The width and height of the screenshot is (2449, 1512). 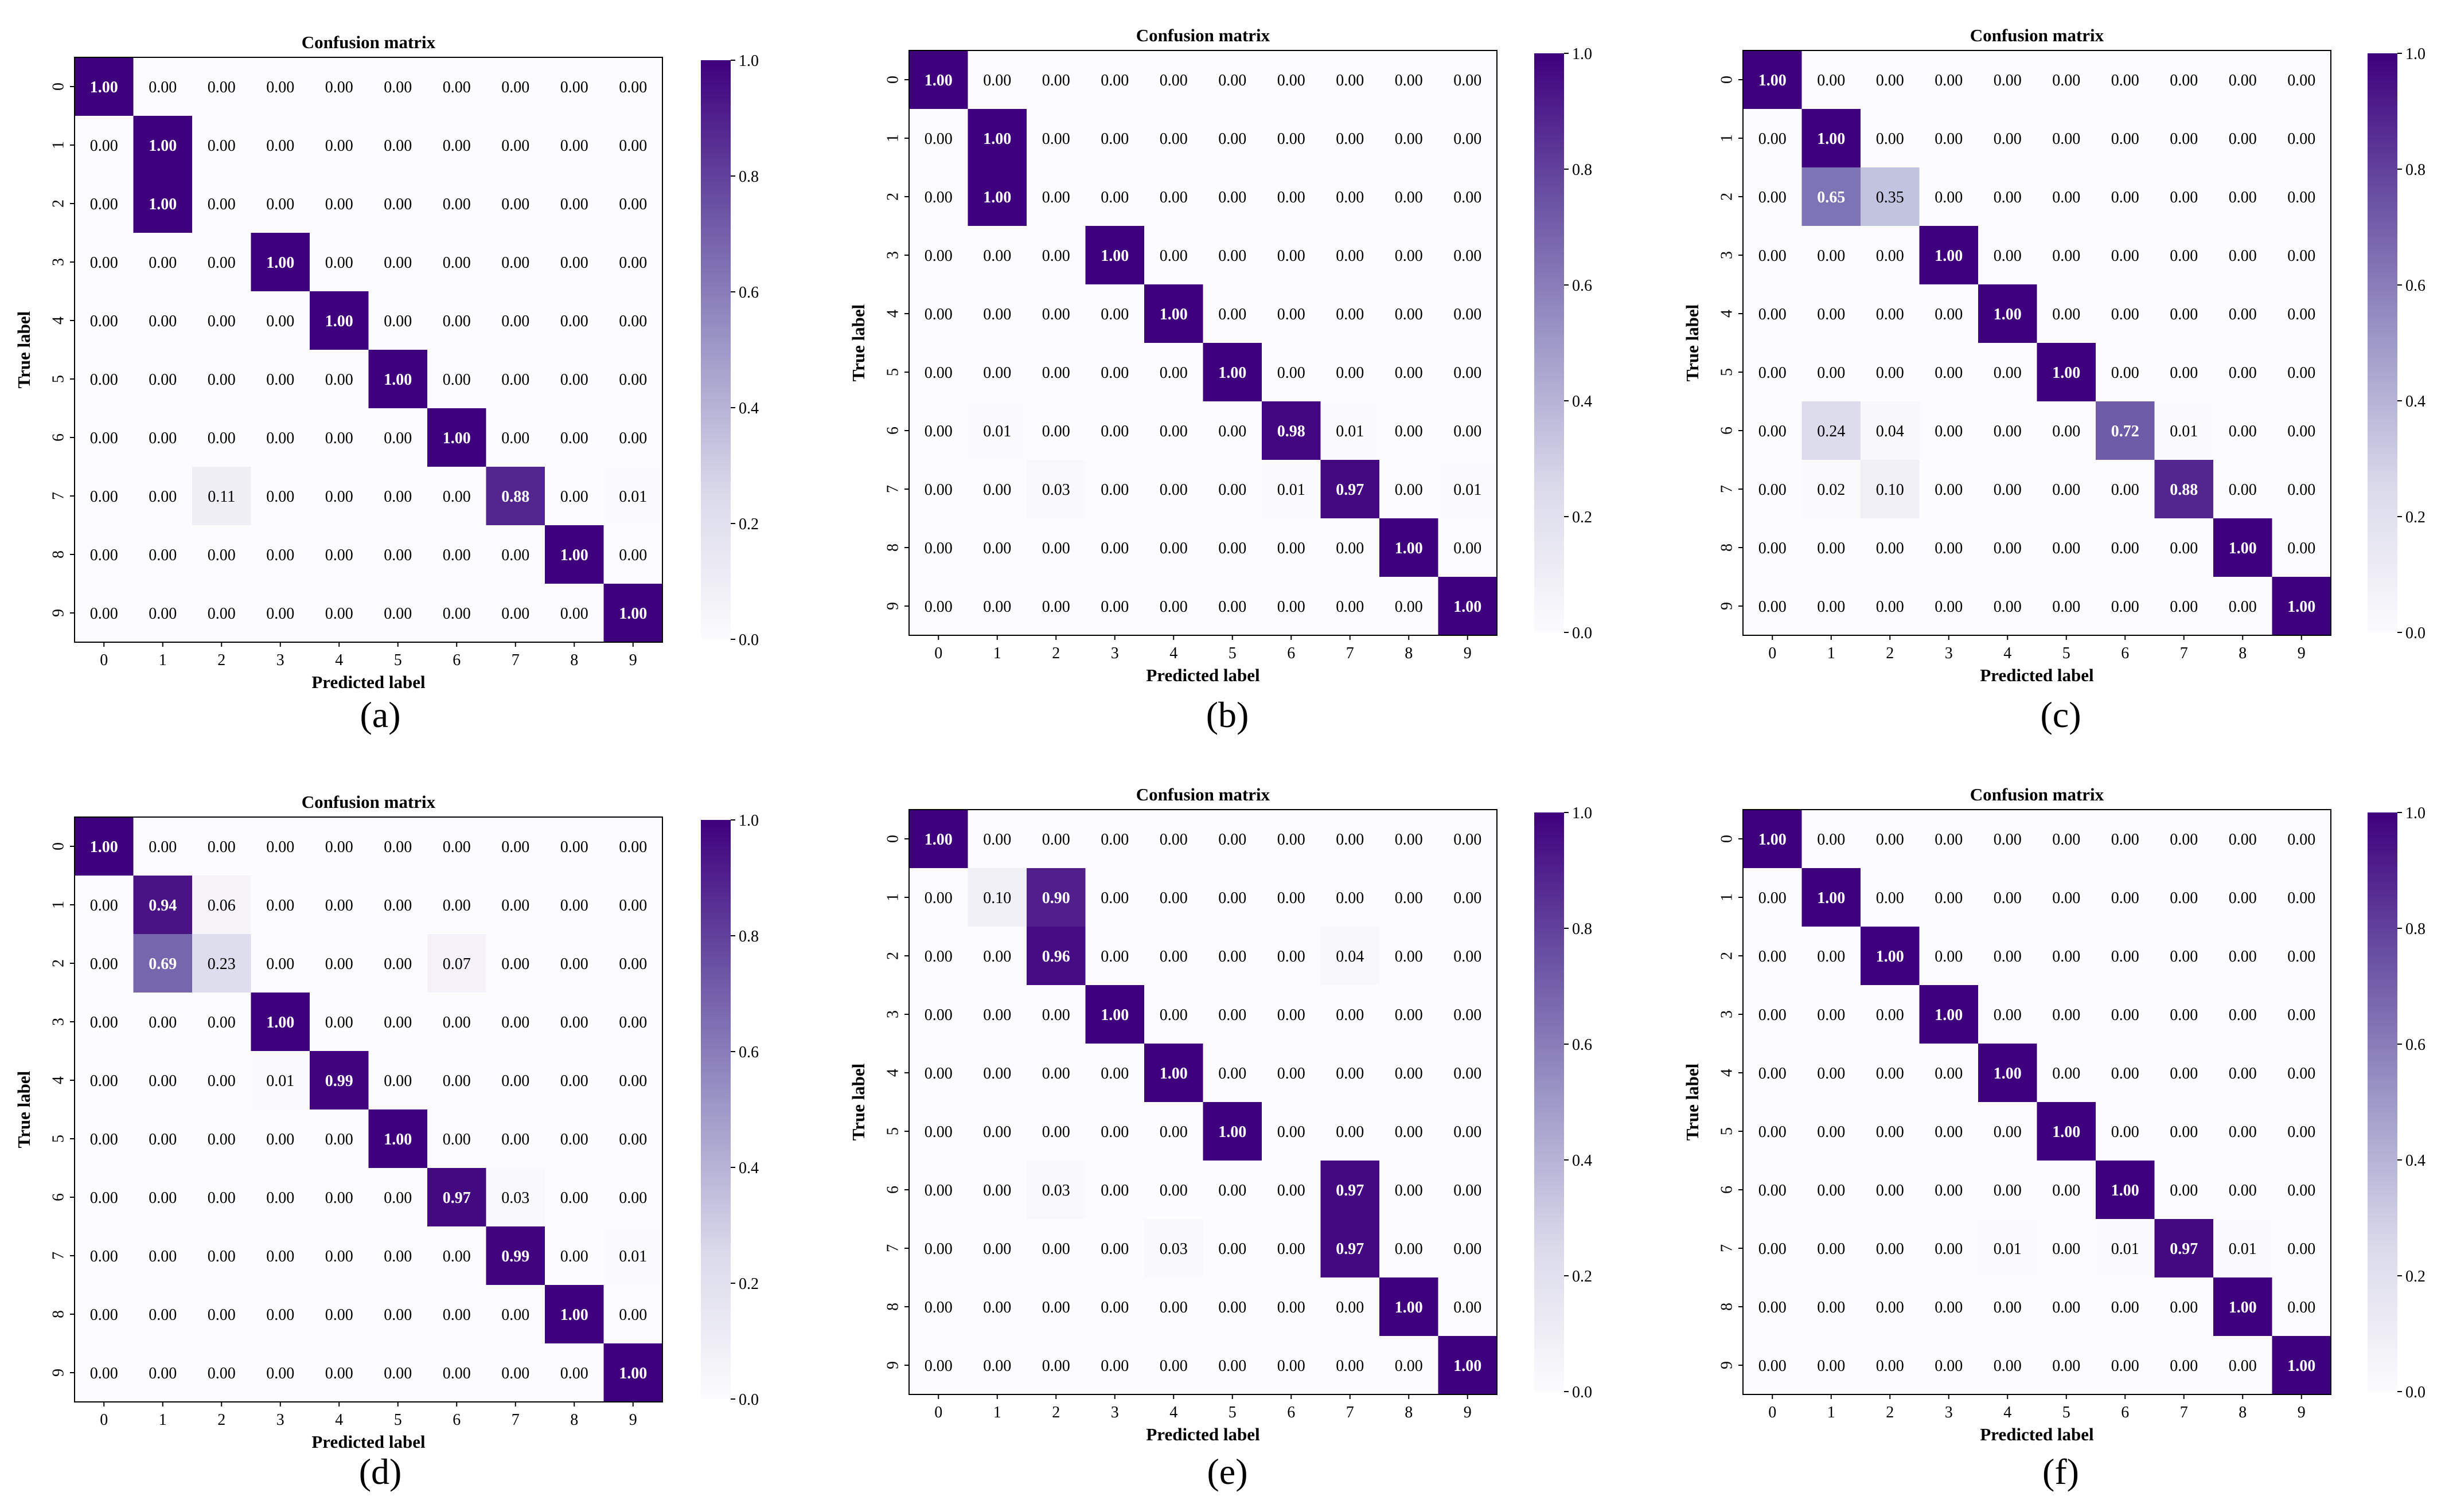 What do you see at coordinates (2007, 1412) in the screenshot?
I see `x-tick-label: 4` at bounding box center [2007, 1412].